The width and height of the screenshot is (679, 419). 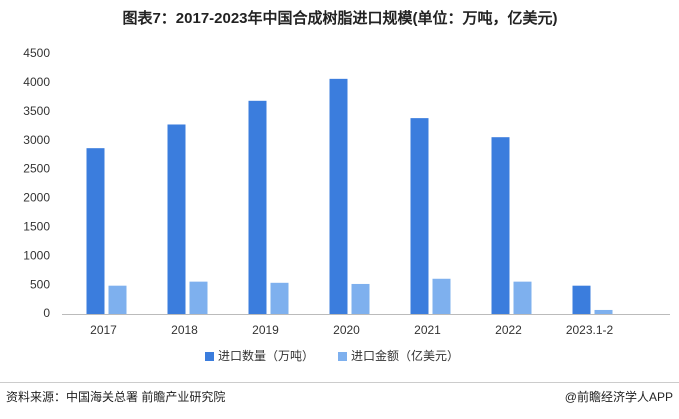 I want to click on x-tick-label: 2023.1-2, so click(x=590, y=330).